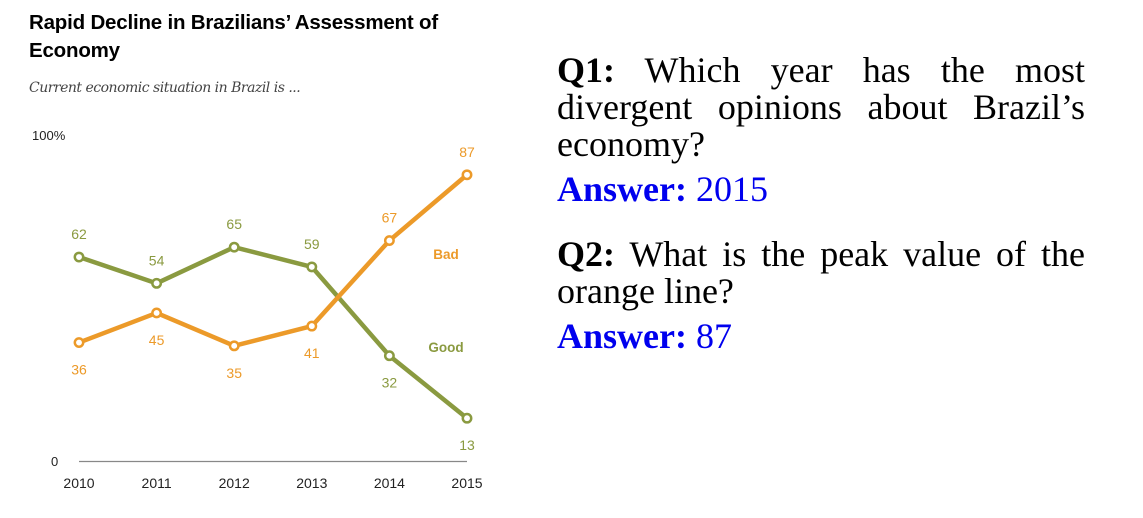 This screenshot has height=518, width=1143. Describe the element at coordinates (731, 189) in the screenshot. I see `answer-text: 2015` at that location.